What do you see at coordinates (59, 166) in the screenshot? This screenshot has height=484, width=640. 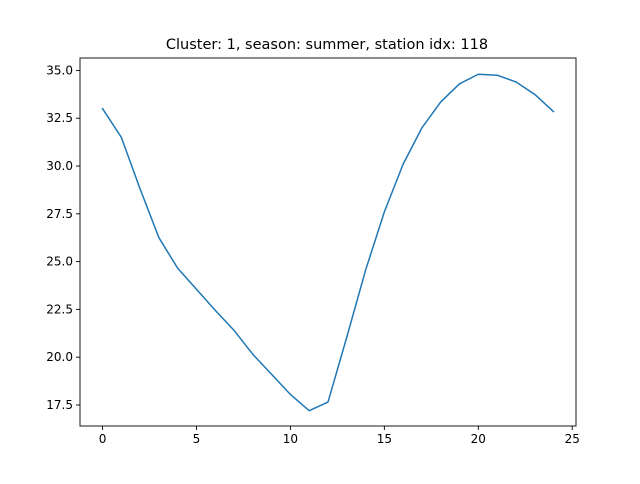 I see `y-tick-label: 30.0` at bounding box center [59, 166].